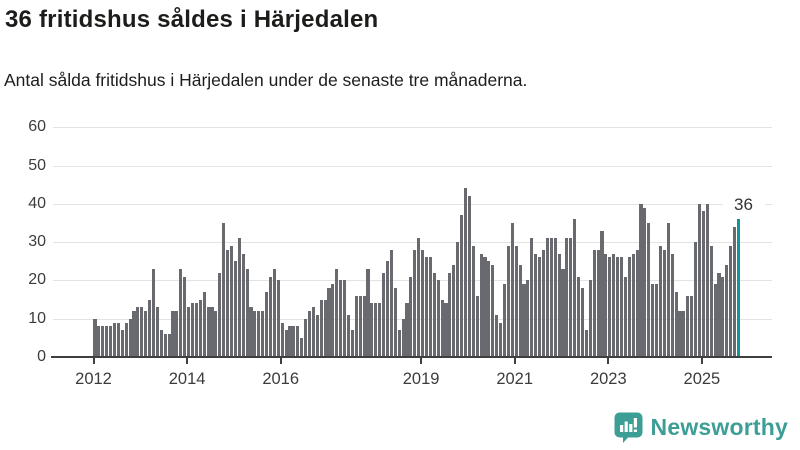  What do you see at coordinates (421, 379) in the screenshot?
I see `x-axis-tick-label: 2019` at bounding box center [421, 379].